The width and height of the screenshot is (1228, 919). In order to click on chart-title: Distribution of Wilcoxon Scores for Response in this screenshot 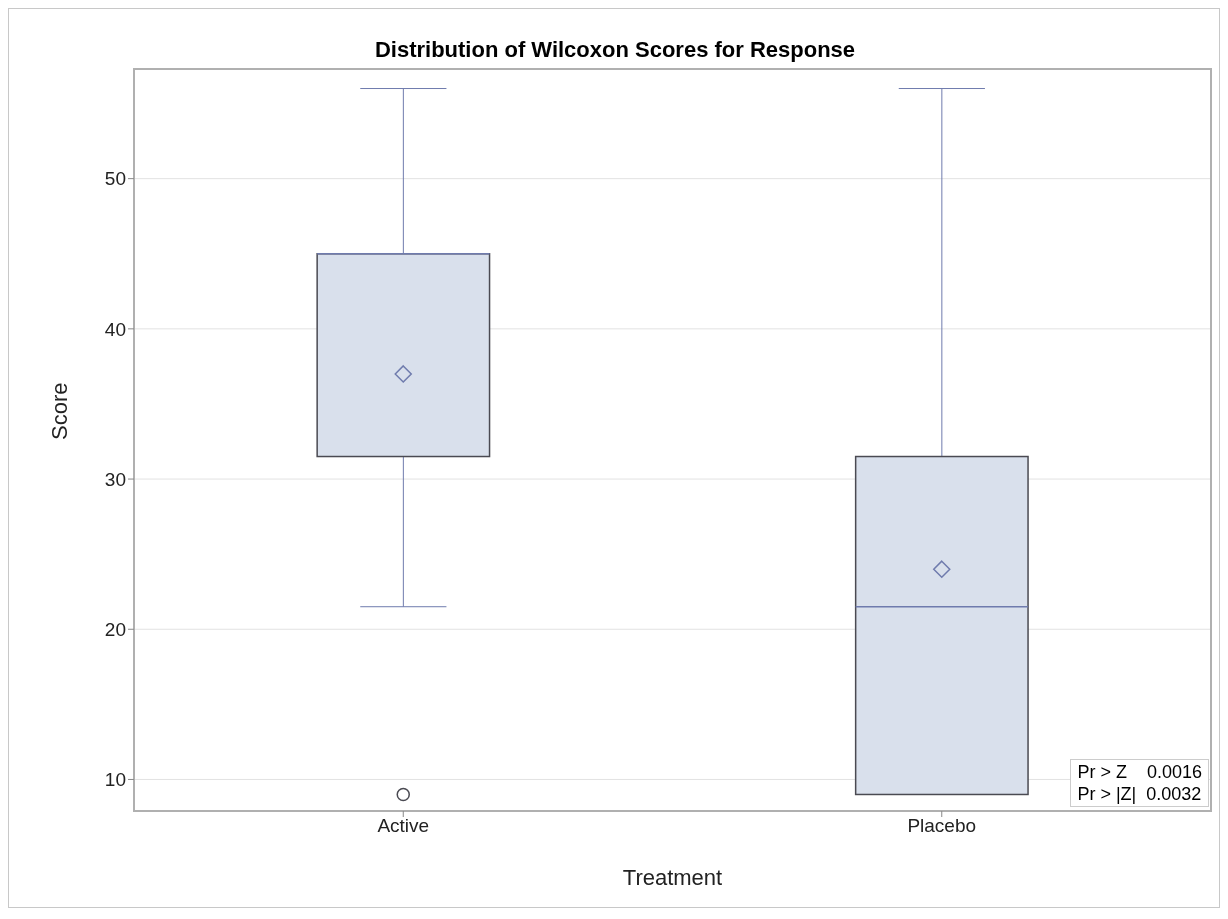, I will do `click(615, 50)`.